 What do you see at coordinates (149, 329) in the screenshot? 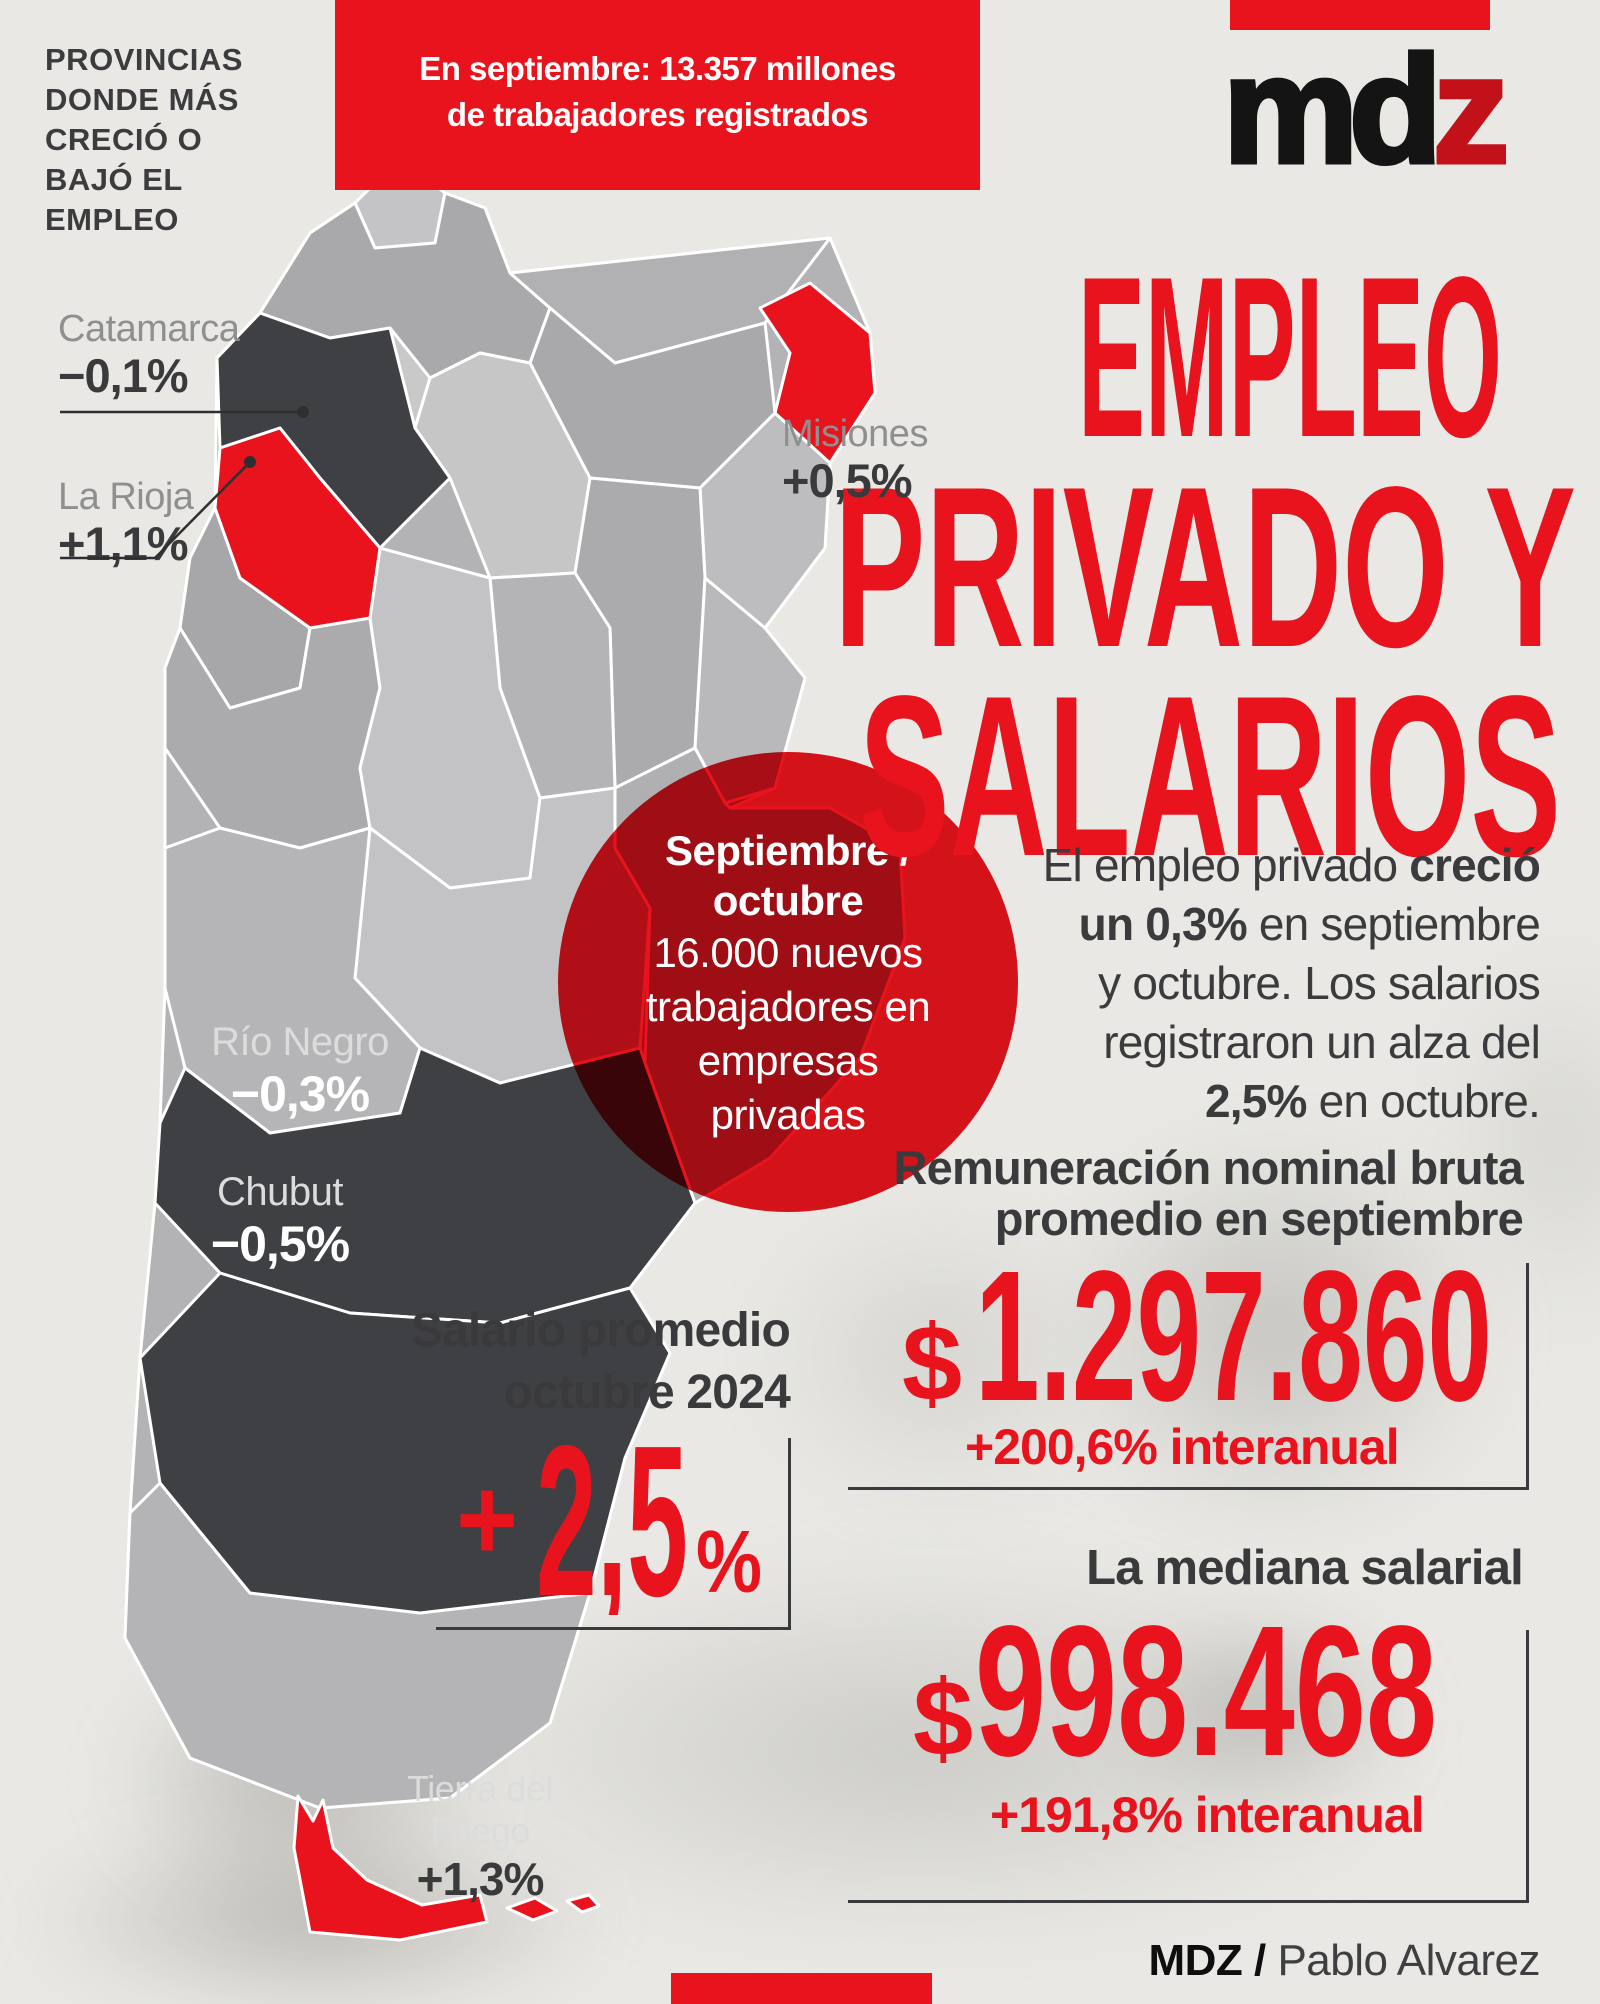
I see `label-catamarca-name: Catamarca` at bounding box center [149, 329].